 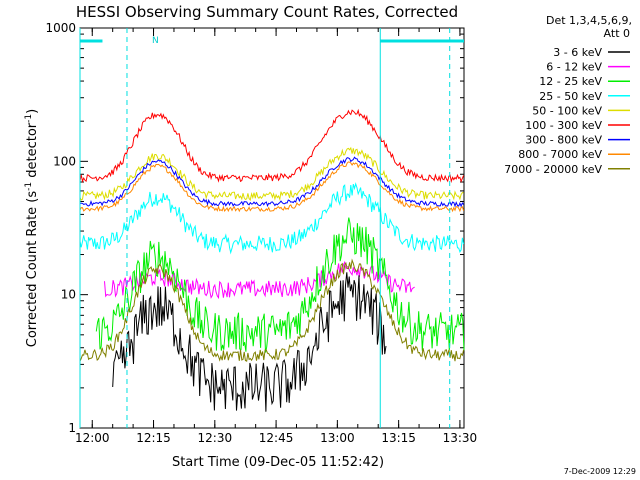 What do you see at coordinates (460, 438) in the screenshot?
I see `x-tick-label: 13:30` at bounding box center [460, 438].